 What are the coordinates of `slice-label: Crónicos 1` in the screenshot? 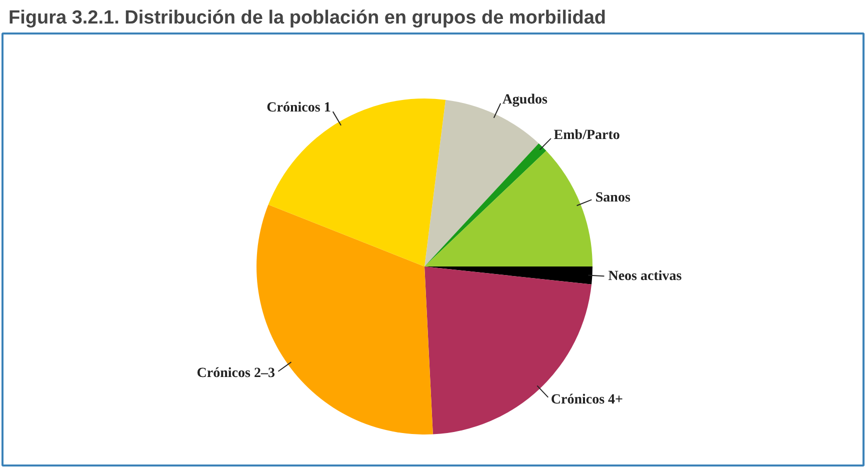 It's located at (298, 108).